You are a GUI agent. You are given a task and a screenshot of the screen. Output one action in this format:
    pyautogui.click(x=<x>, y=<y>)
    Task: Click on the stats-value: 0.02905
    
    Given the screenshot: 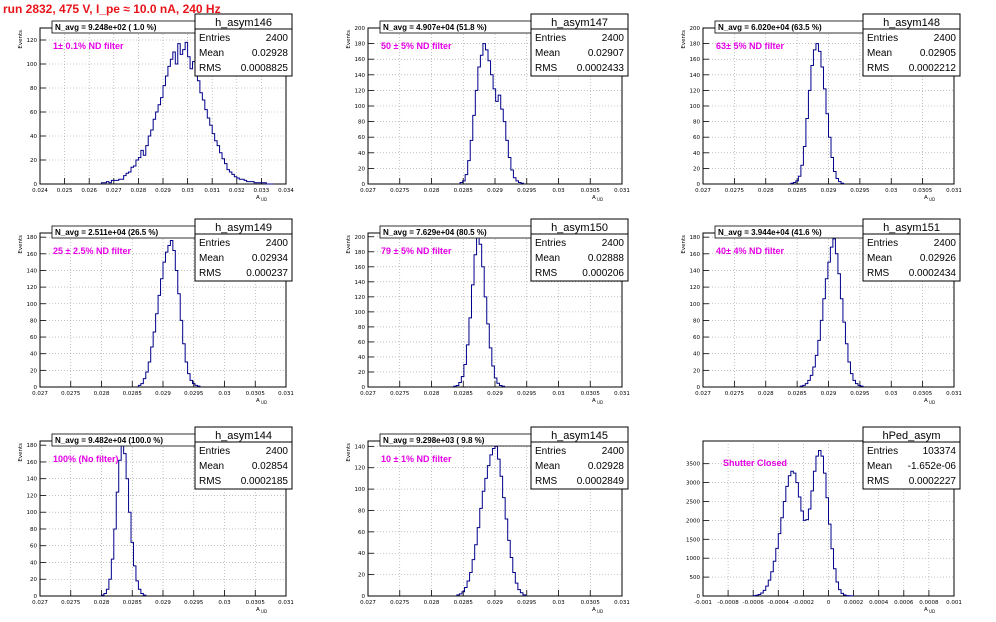 What is the action you would take?
    pyautogui.click(x=938, y=53)
    